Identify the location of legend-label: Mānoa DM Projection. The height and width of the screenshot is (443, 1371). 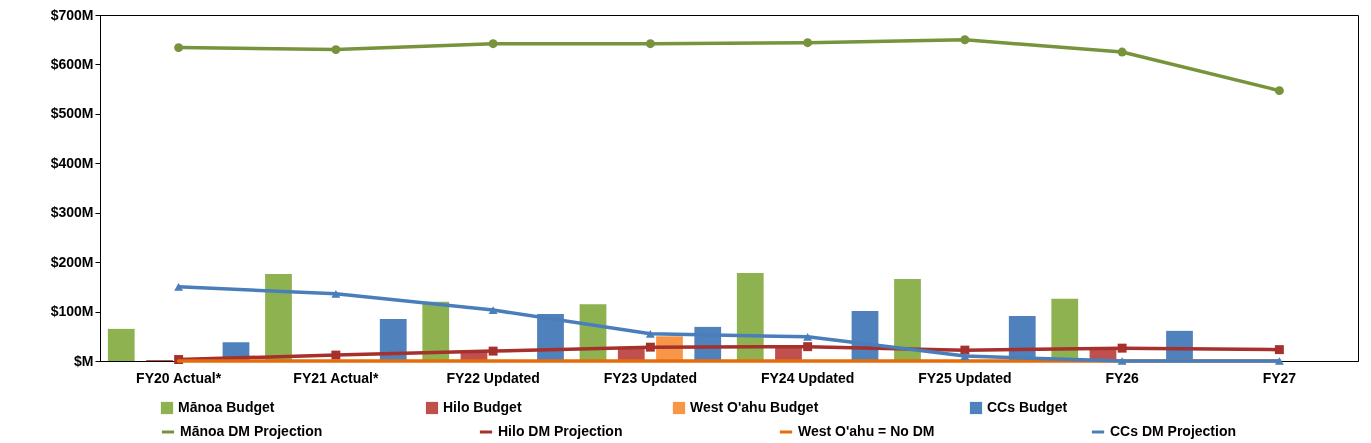
(251, 431).